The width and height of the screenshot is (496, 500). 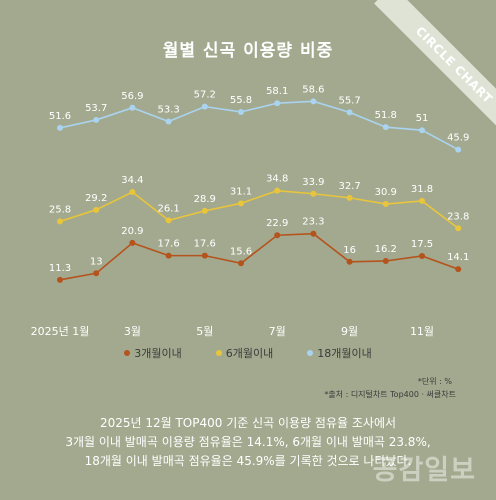 What do you see at coordinates (60, 331) in the screenshot?
I see `x-tick-label-0: 2025년 1월` at bounding box center [60, 331].